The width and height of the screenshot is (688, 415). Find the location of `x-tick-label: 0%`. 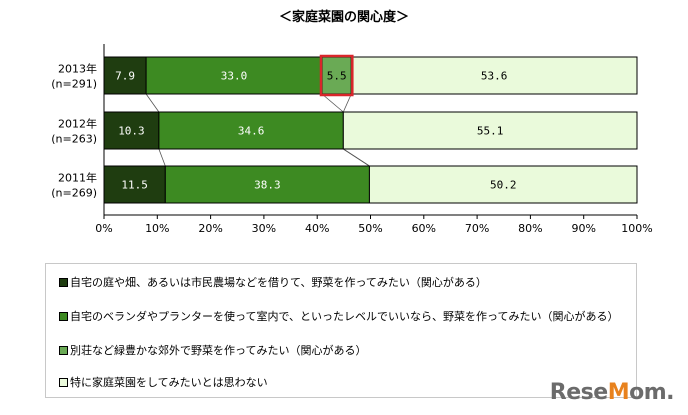

x-tick-label: 0% is located at coordinates (103, 228).